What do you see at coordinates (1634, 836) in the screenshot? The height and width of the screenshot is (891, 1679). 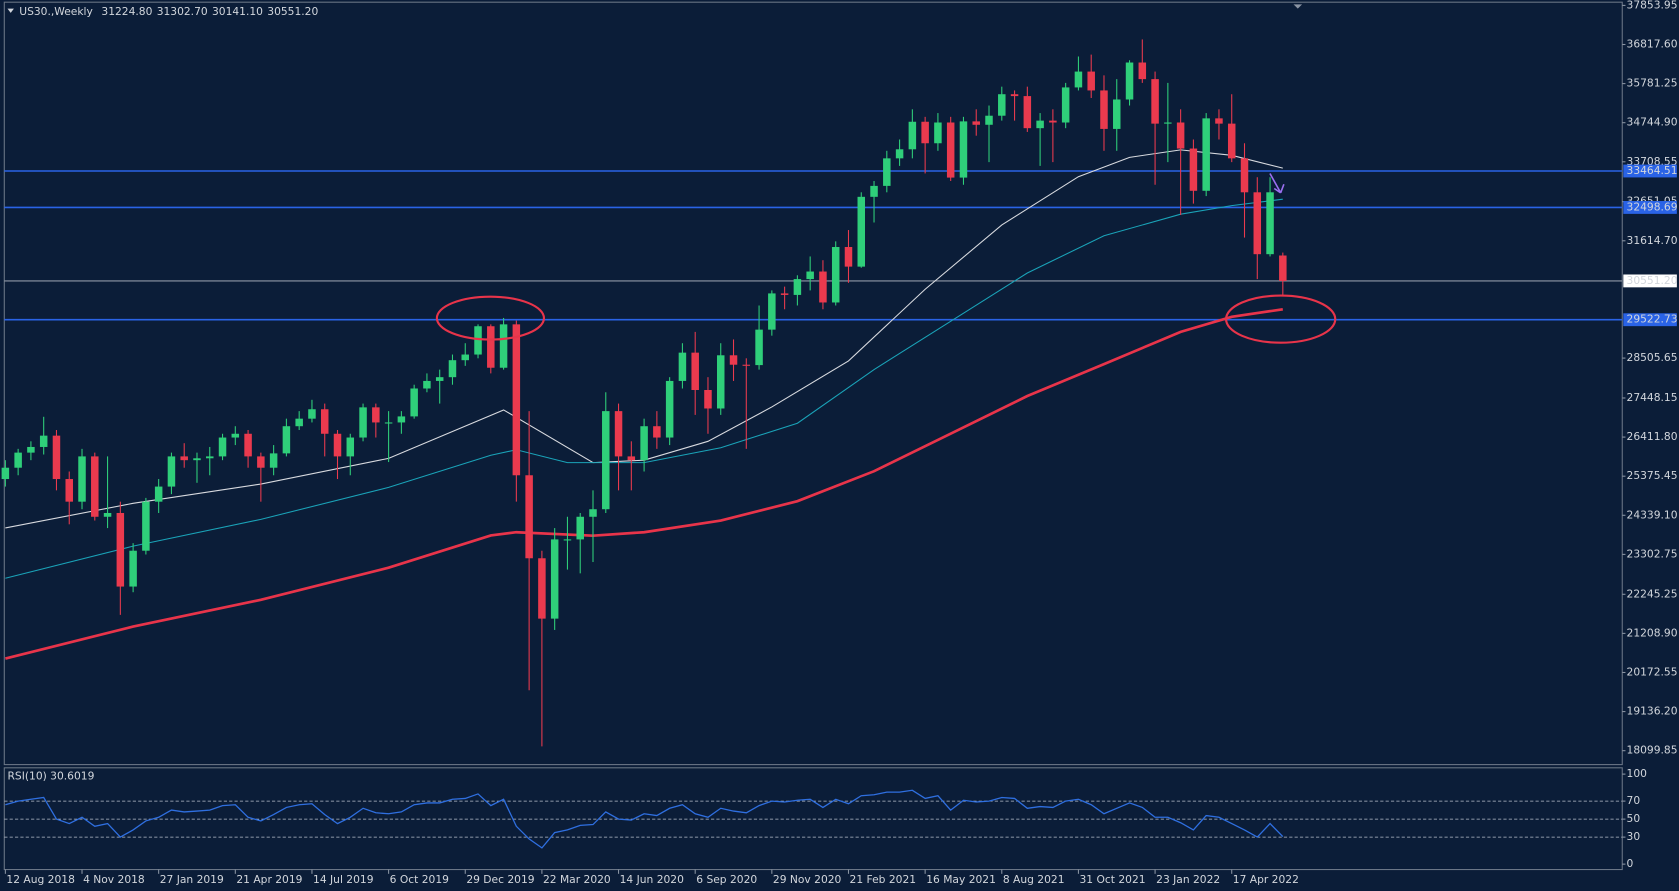 I see `y-tick-label: 30` at bounding box center [1634, 836].